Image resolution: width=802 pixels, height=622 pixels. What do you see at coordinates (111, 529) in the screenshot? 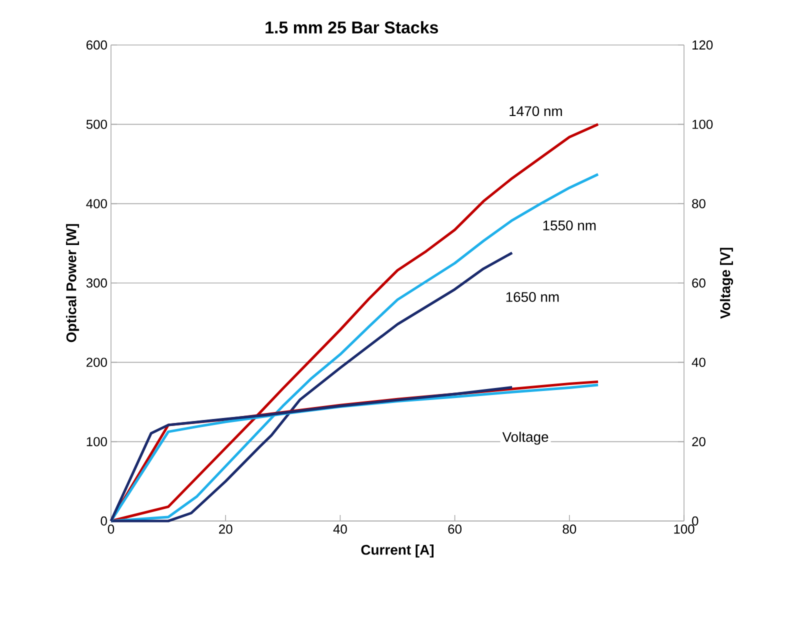
I see `x-tick-label: 0` at bounding box center [111, 529].